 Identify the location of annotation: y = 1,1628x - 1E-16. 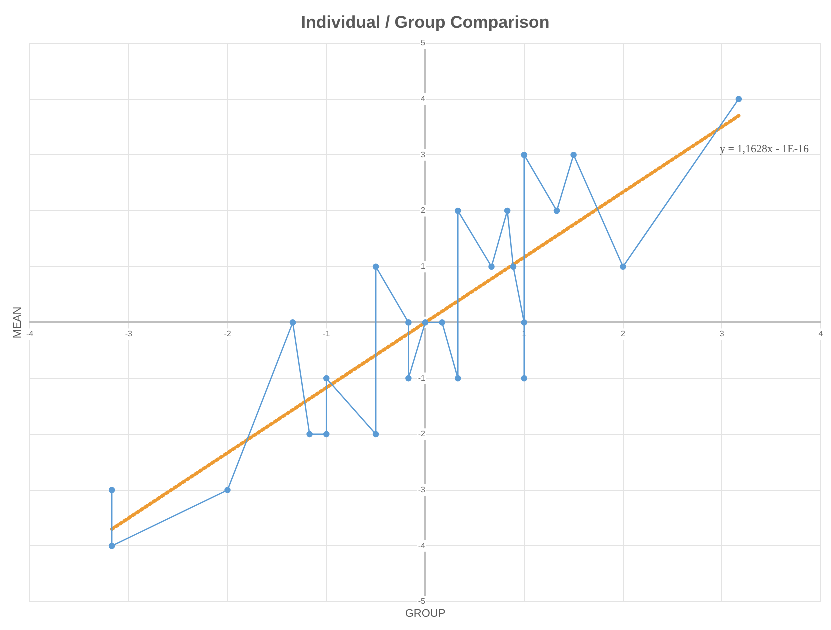
(765, 149).